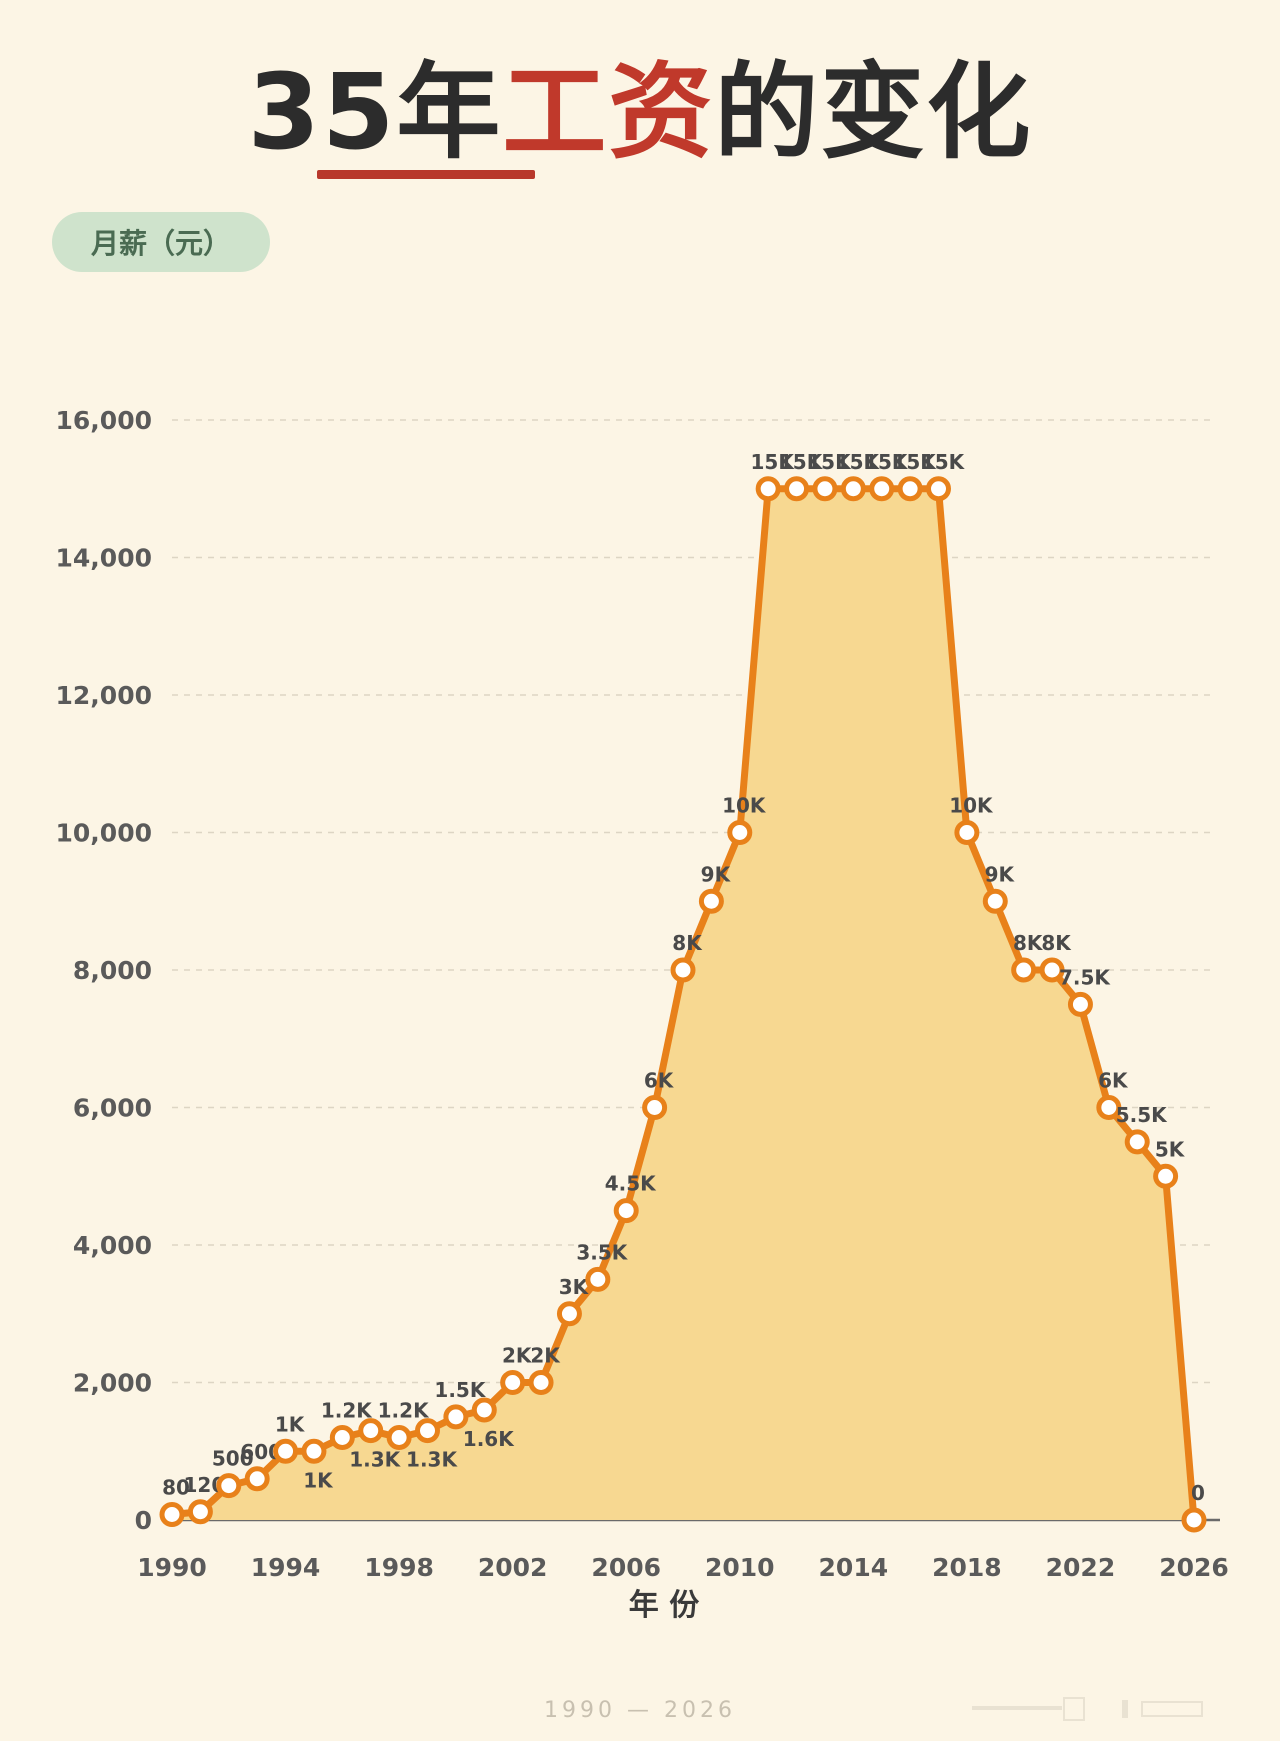 Image resolution: width=1280 pixels, height=1741 pixels. Describe the element at coordinates (1198, 1493) in the screenshot. I see `data-label: 0` at that location.